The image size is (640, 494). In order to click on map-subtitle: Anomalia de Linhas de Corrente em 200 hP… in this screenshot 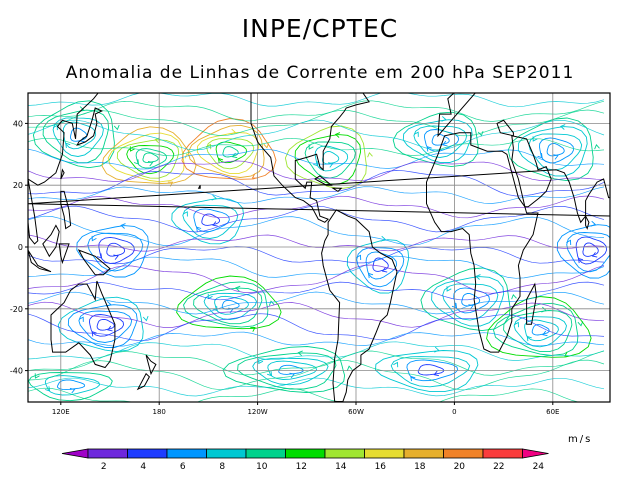, I will do `click(320, 73)`.